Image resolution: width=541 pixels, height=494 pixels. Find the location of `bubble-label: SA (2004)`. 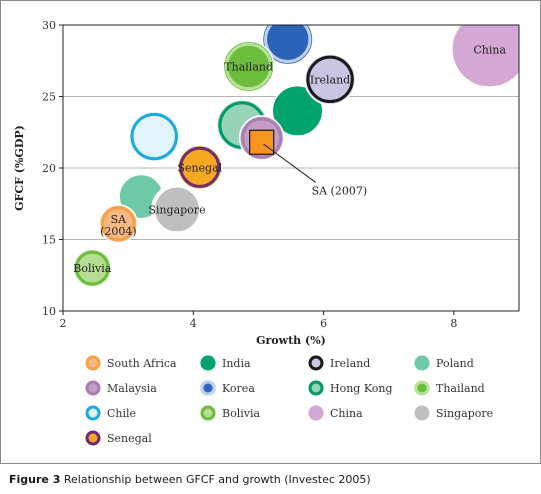

bubble-label: SA (2004) is located at coordinates (118, 225).